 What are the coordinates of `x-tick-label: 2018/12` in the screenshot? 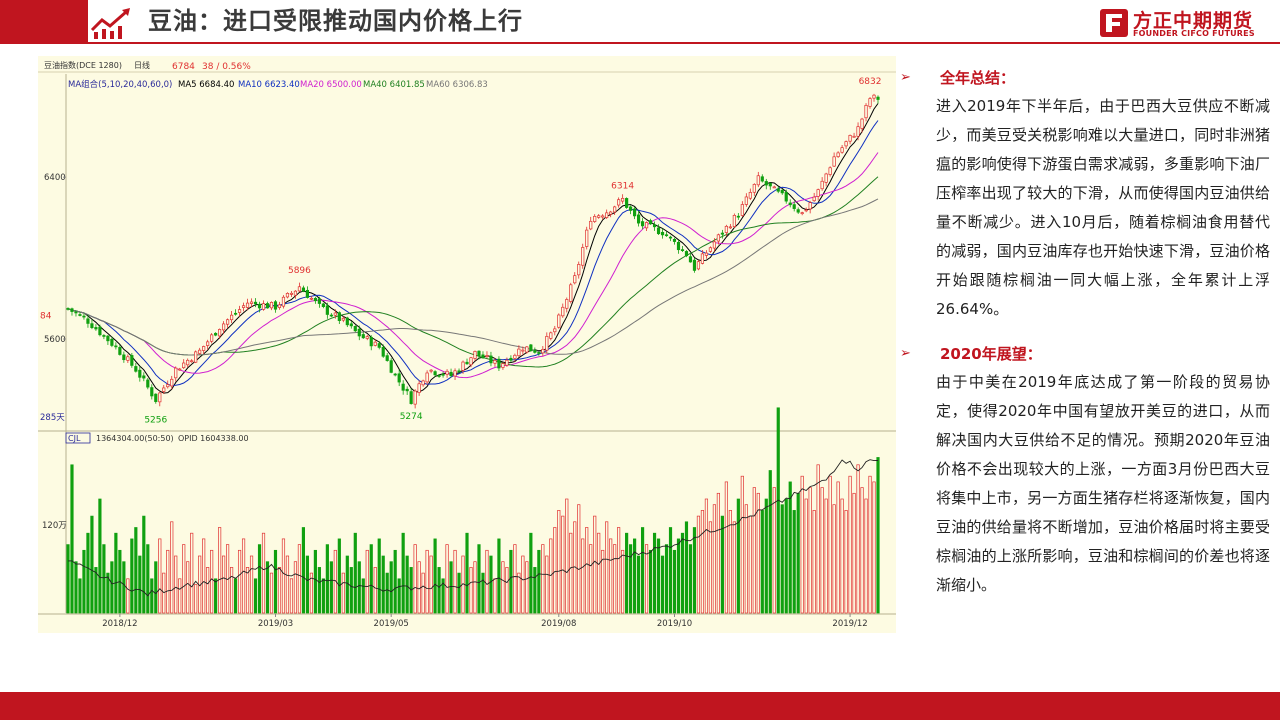 It's located at (119, 624).